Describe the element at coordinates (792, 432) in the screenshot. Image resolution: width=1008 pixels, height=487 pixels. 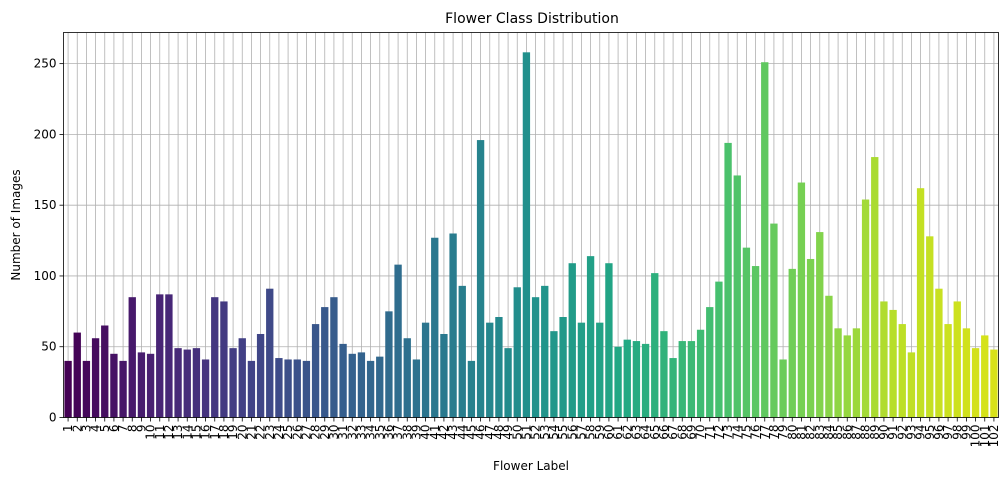
I see `x-tick-label: 80` at that location.